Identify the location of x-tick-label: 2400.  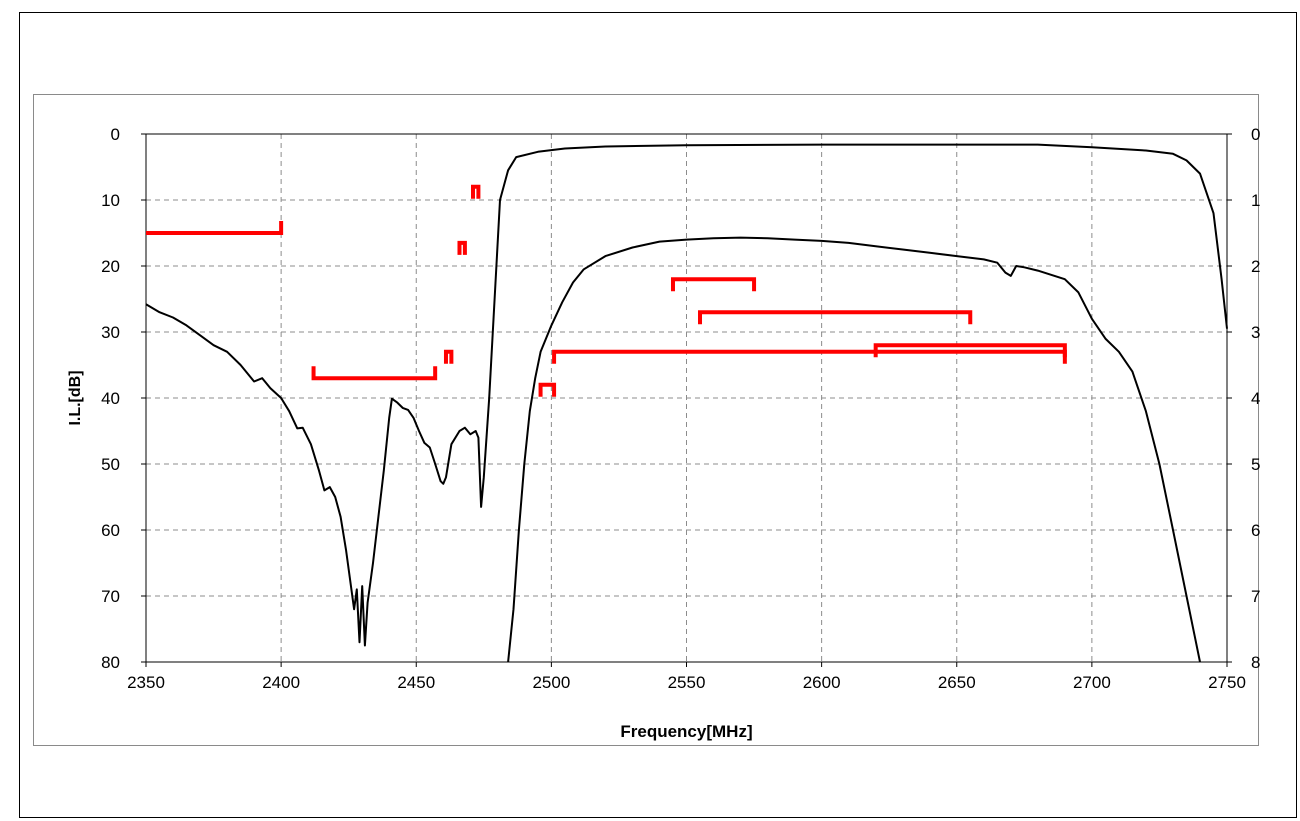
(281, 682).